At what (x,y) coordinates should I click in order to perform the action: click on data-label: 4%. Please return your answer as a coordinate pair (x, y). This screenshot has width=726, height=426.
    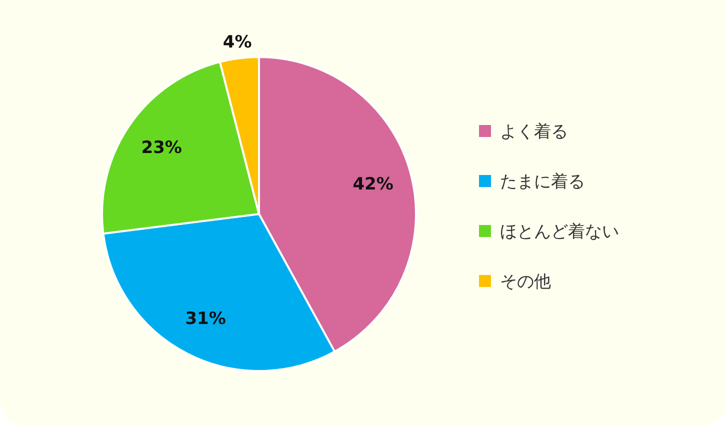
    Looking at the image, I should click on (237, 42).